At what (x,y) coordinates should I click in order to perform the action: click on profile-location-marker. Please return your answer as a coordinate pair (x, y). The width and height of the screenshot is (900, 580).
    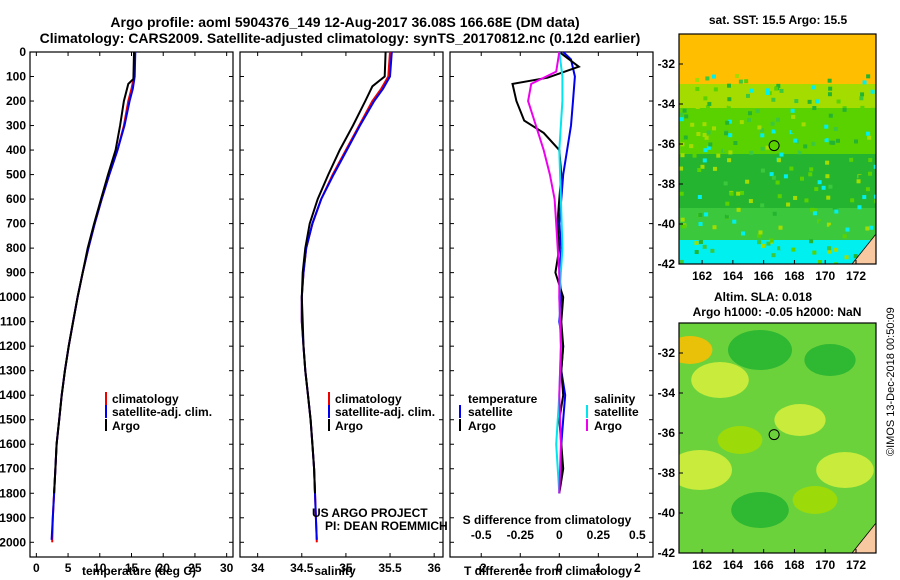
    Looking at the image, I should click on (774, 146).